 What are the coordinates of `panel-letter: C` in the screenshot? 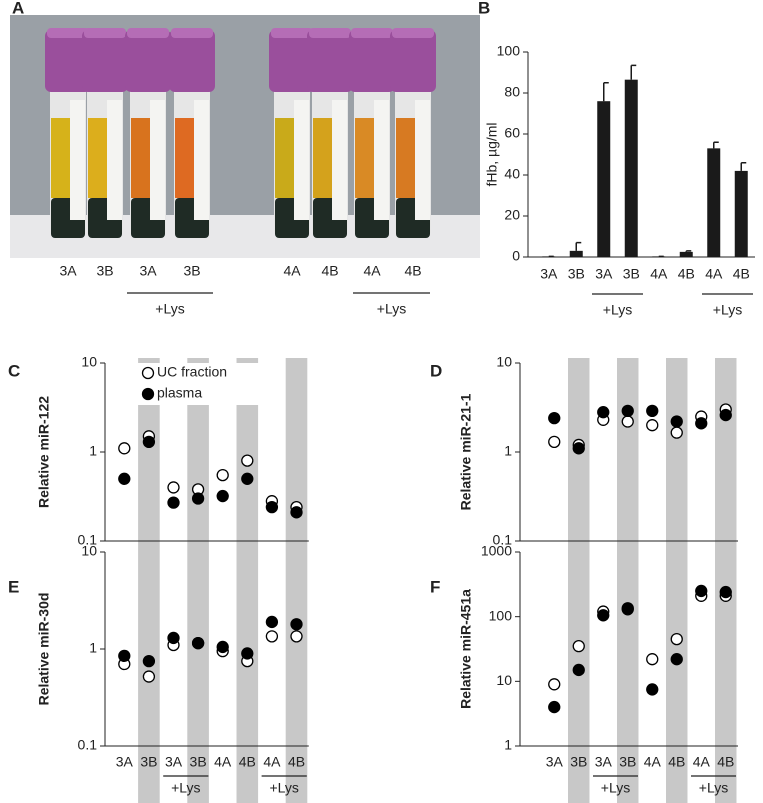 It's located at (14, 370).